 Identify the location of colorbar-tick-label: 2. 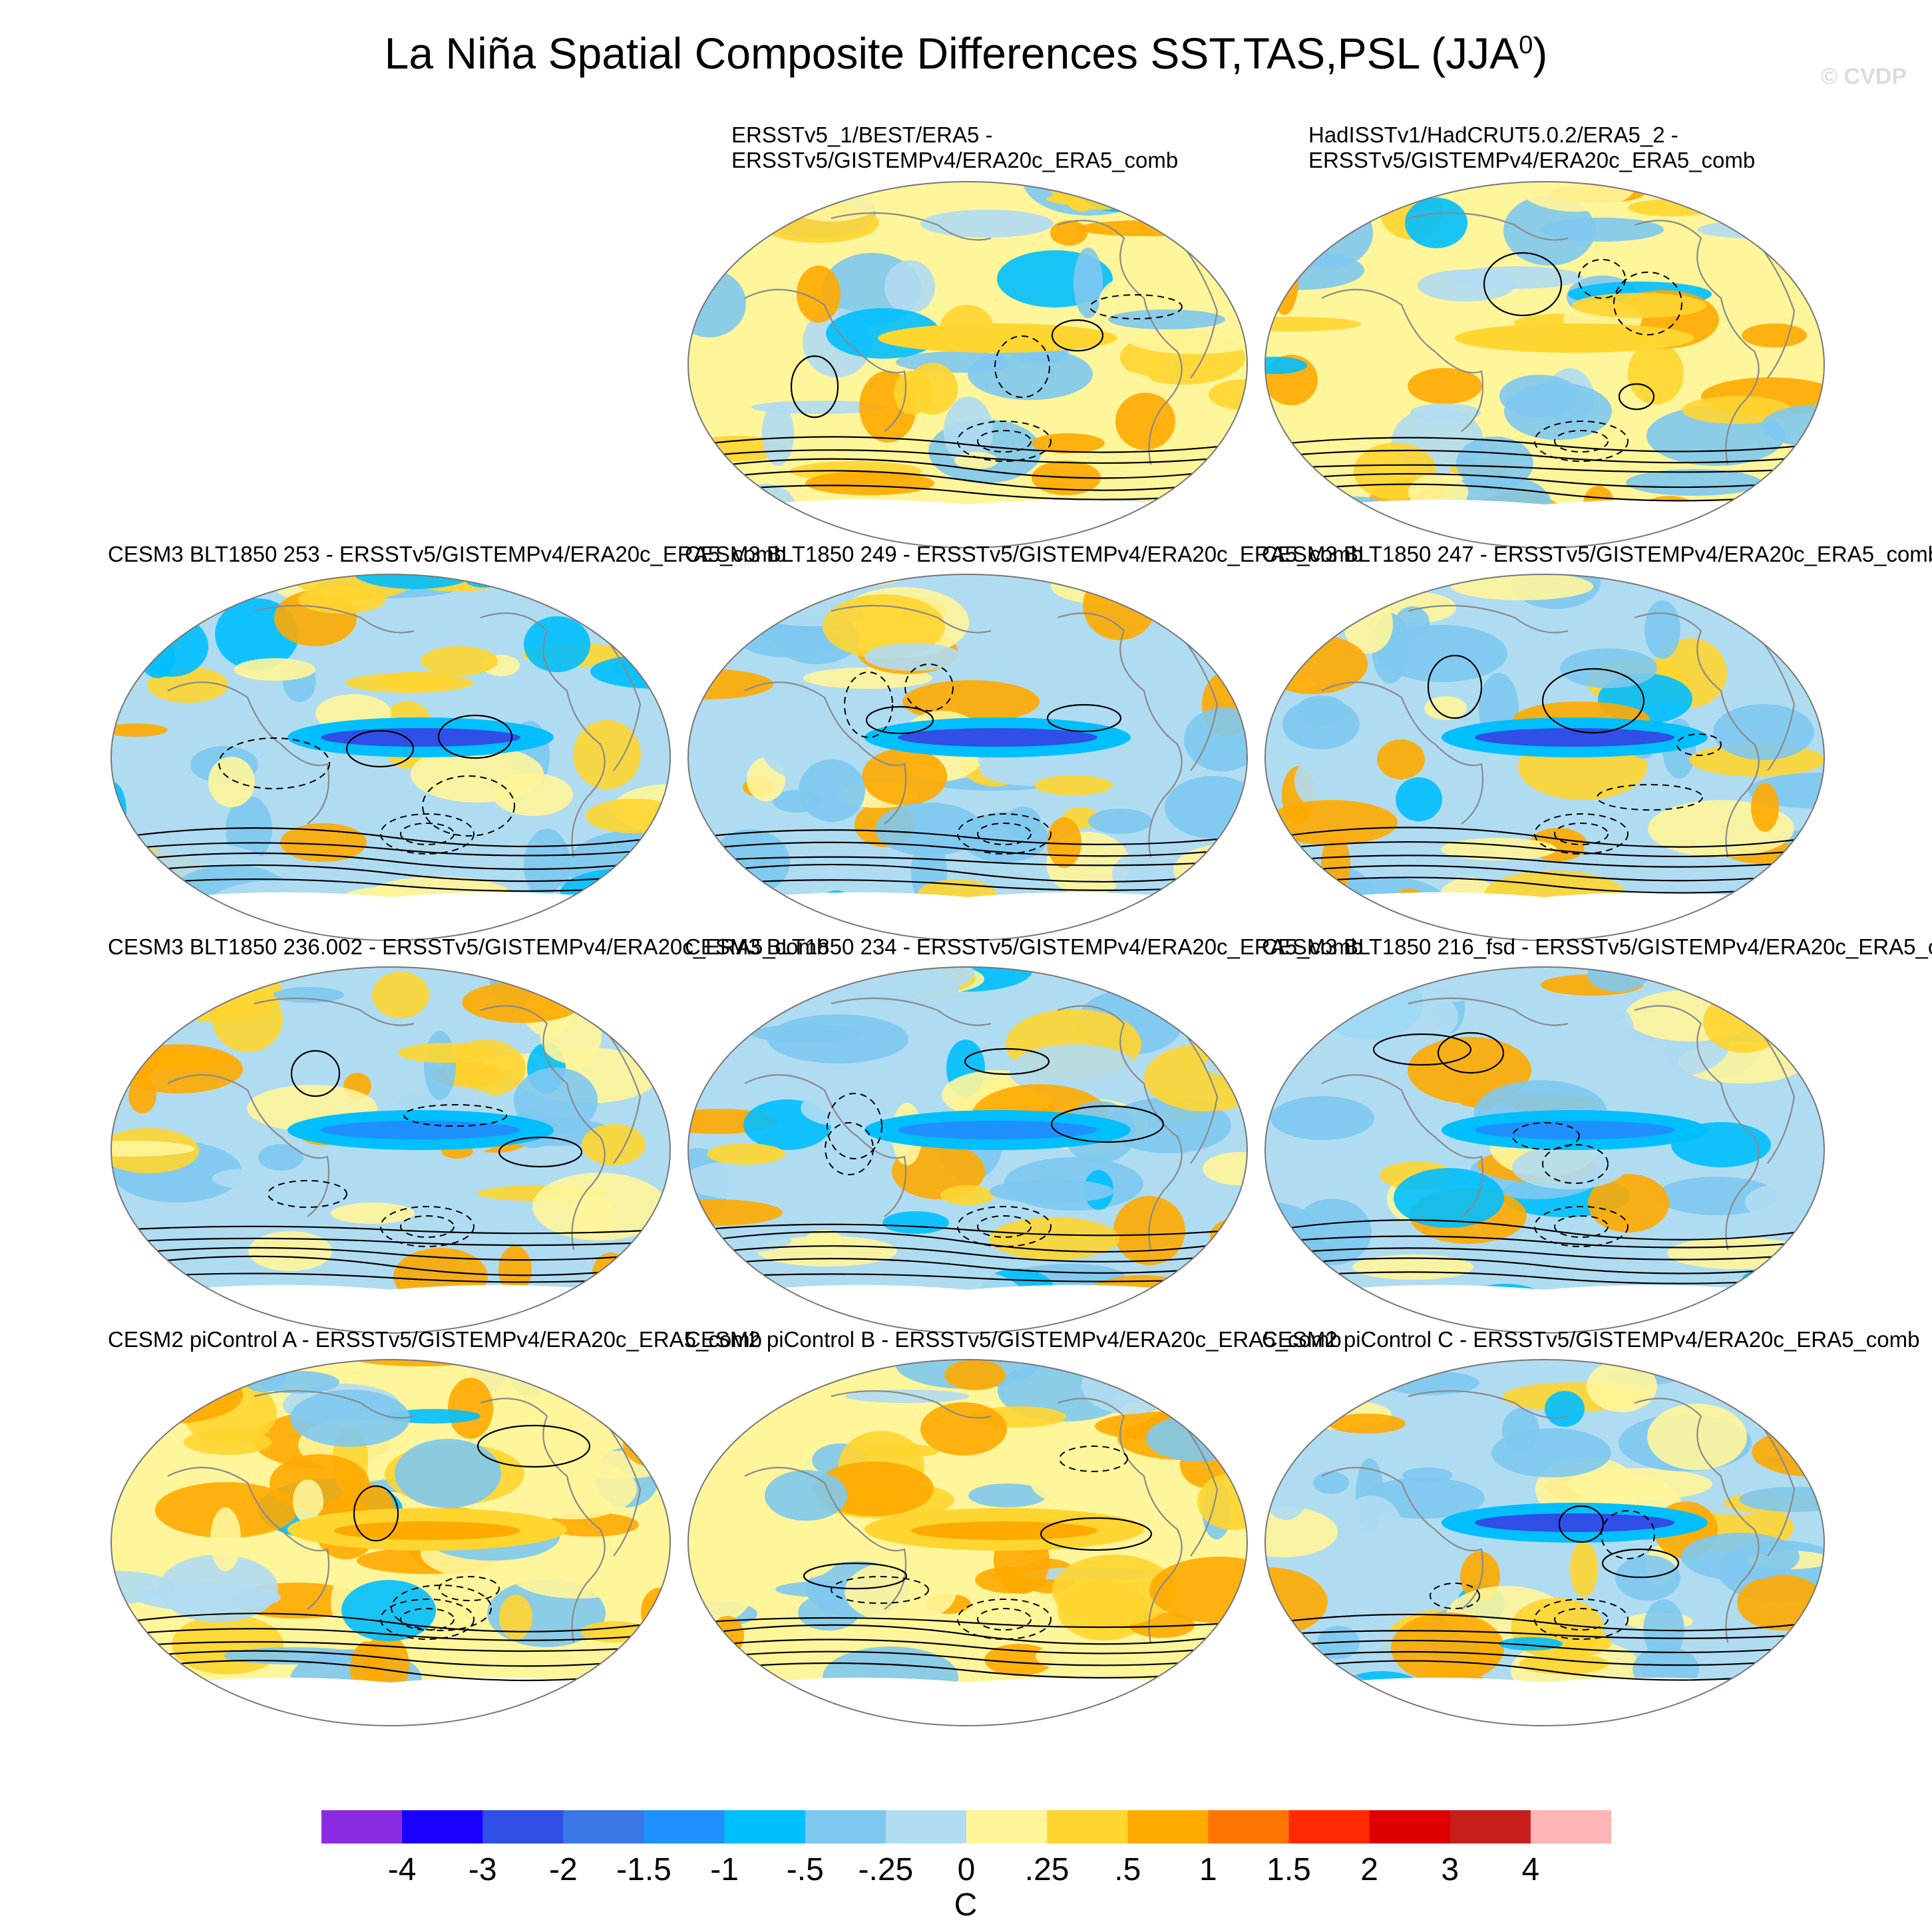
(1369, 1869).